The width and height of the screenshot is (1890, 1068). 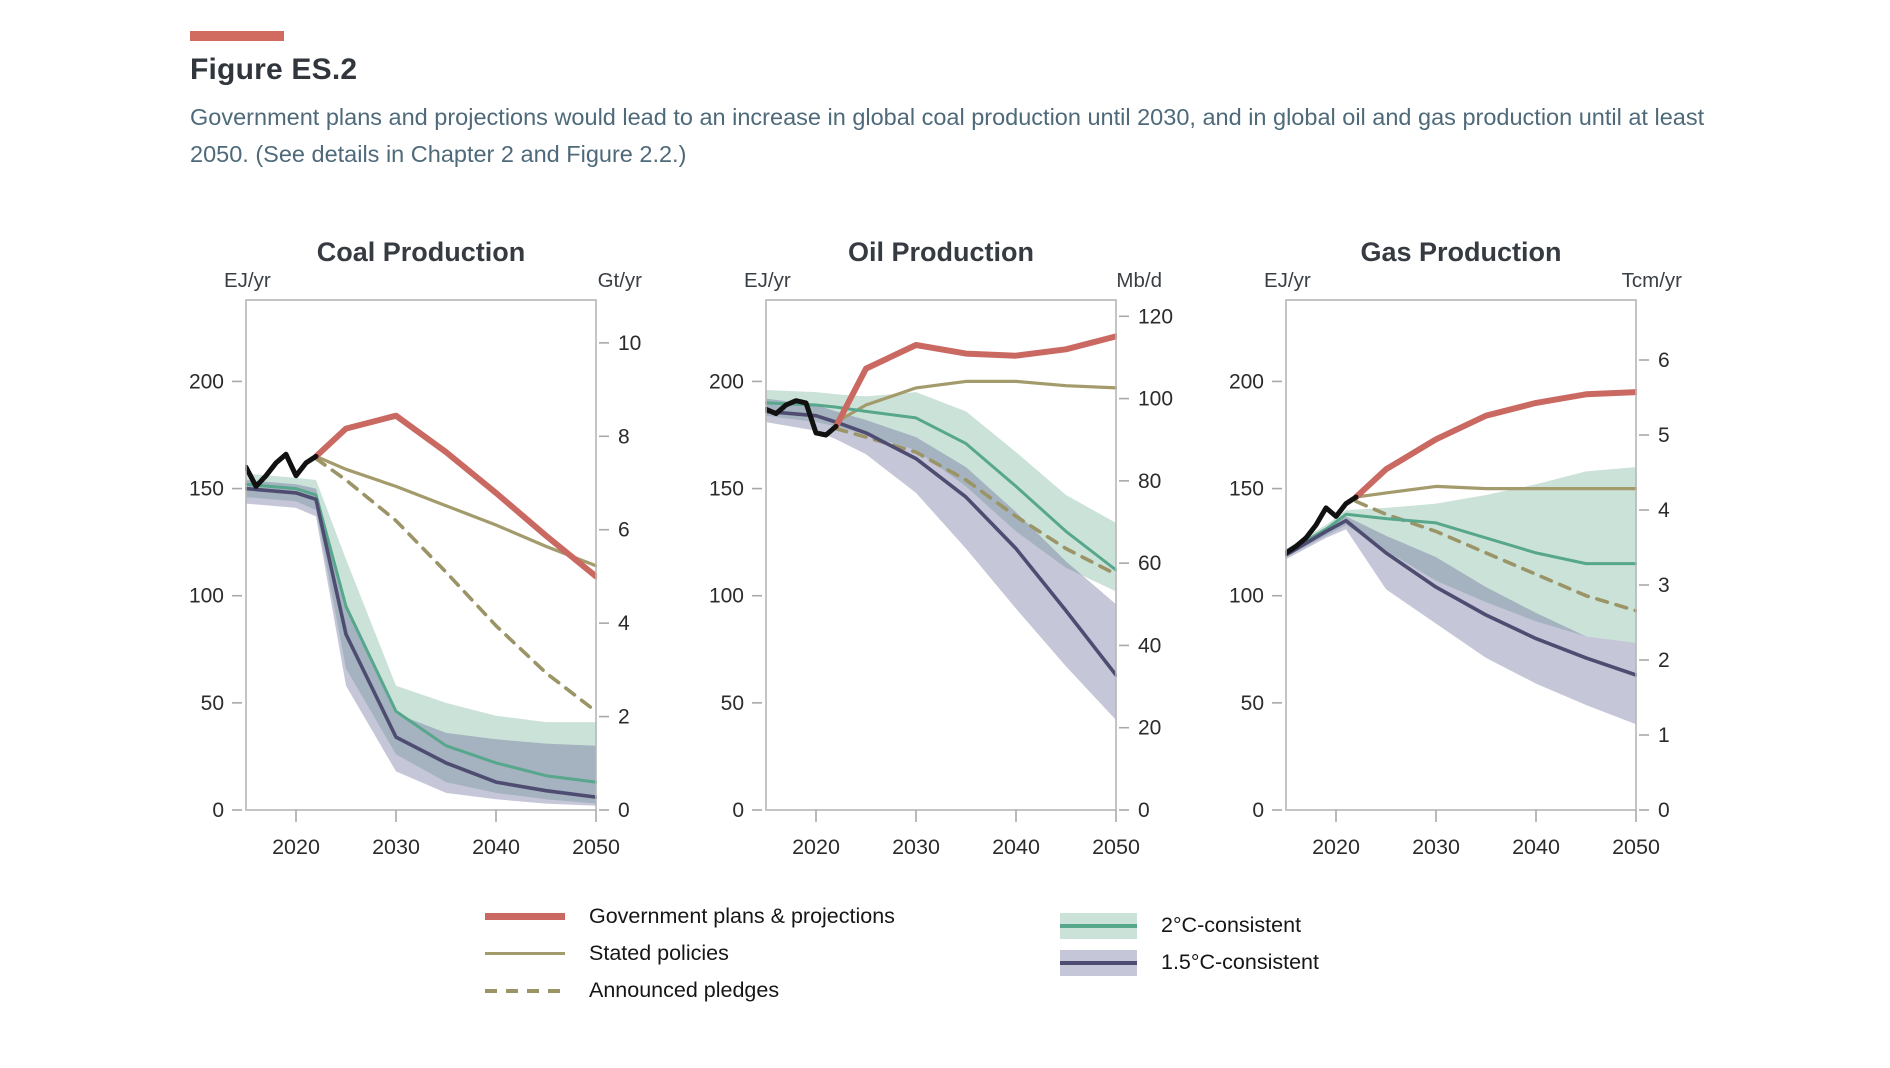 What do you see at coordinates (620, 280) in the screenshot?
I see `svg-text: Gt/yr` at bounding box center [620, 280].